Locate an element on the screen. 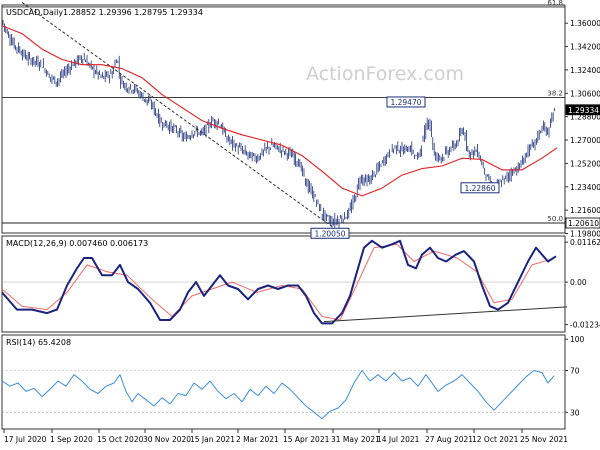 This screenshot has width=600, height=450. price-annotation-label: 1.22860 is located at coordinates (479, 188).